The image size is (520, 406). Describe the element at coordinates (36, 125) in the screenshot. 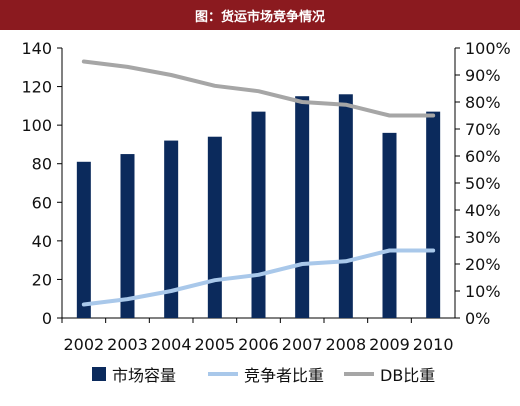

I see `left-axis-tick-label: 100` at that location.